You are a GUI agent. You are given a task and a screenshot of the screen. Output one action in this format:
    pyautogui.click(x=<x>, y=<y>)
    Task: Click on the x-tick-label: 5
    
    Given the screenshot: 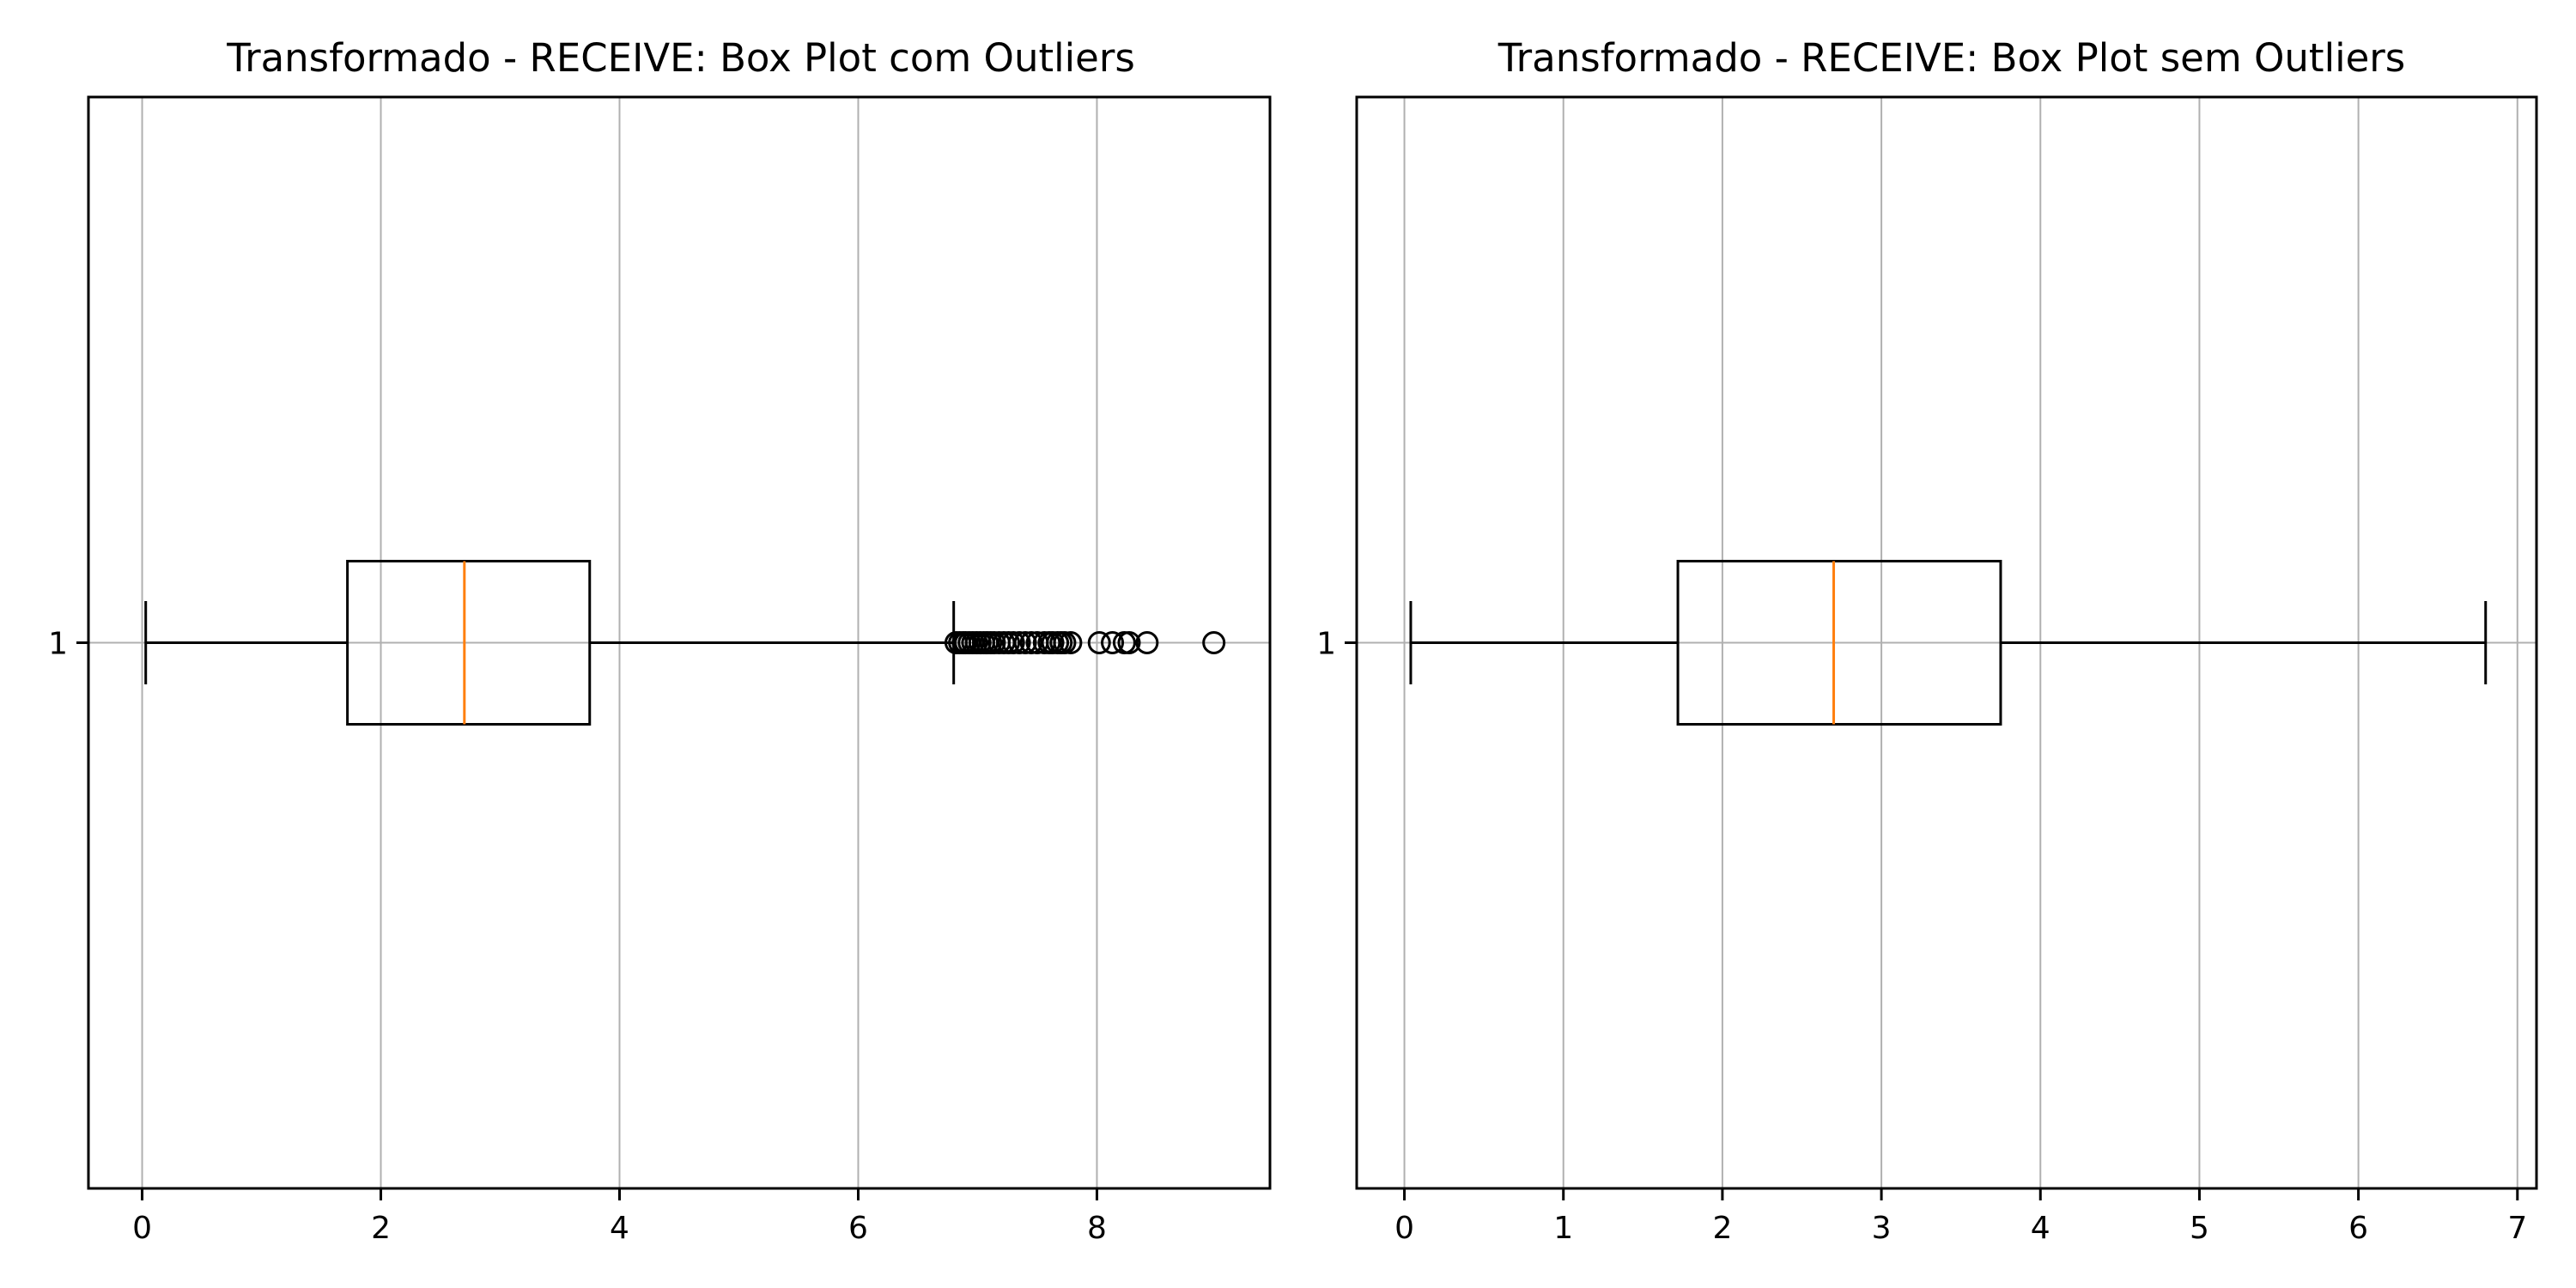 What is the action you would take?
    pyautogui.click(x=2200, y=1228)
    